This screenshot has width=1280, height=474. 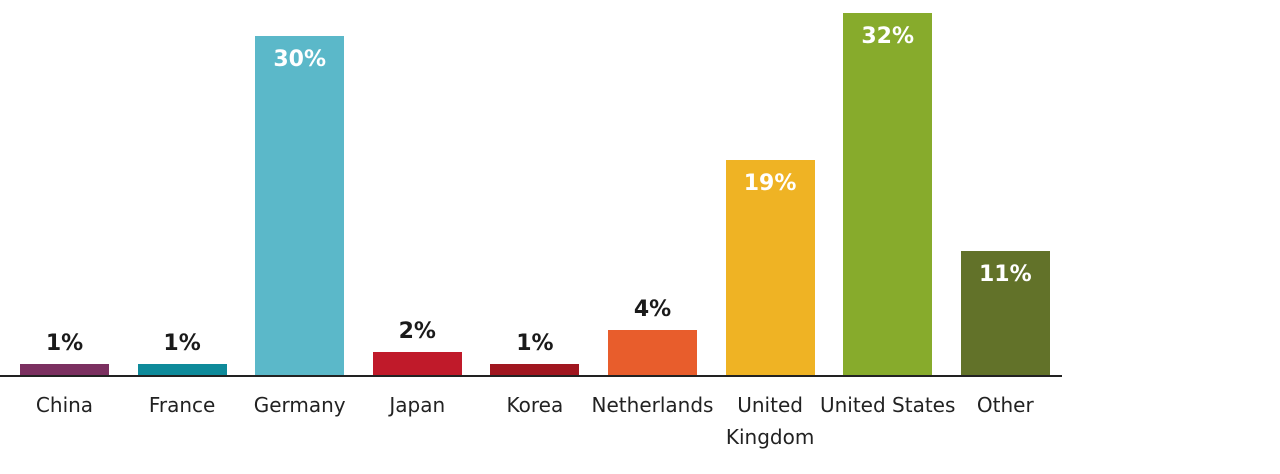 I want to click on x-tick-label: United Kingdom, so click(x=770, y=421).